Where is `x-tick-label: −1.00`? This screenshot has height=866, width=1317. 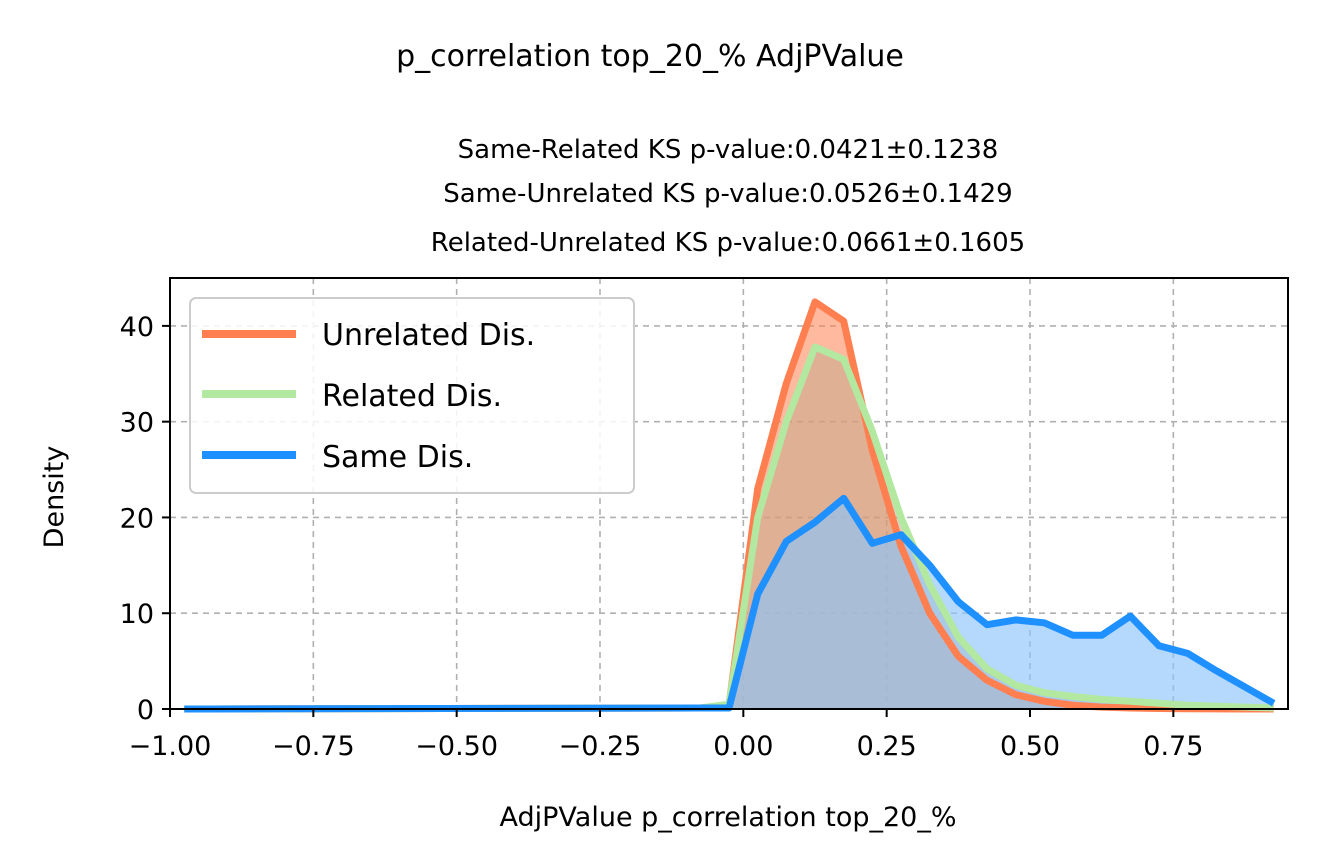 x-tick-label: −1.00 is located at coordinates (170, 746).